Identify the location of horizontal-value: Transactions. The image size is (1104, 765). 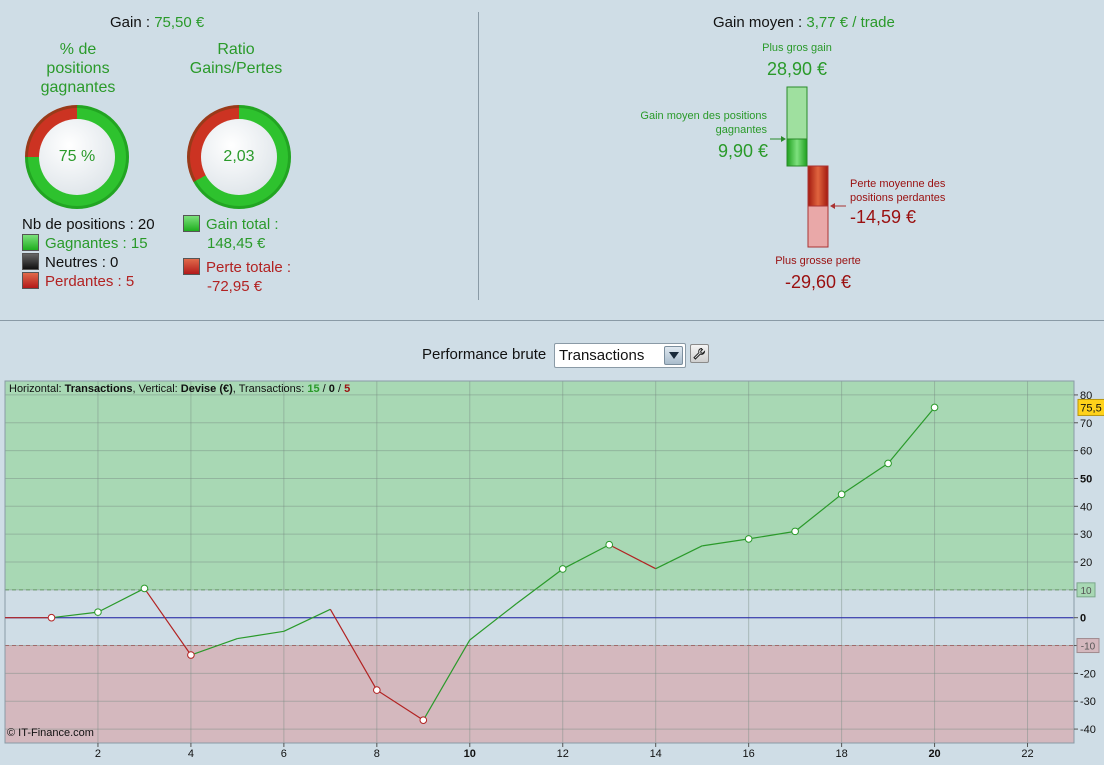
(98, 389).